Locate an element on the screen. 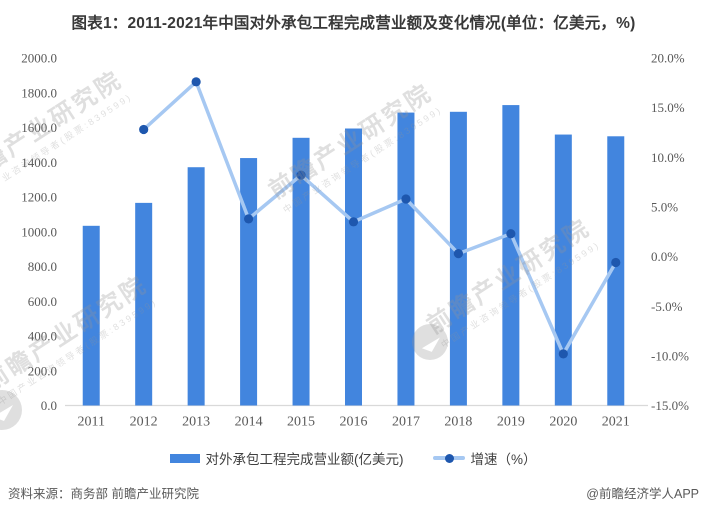 The width and height of the screenshot is (707, 511). x-axis-label: 2011 is located at coordinates (90, 422).